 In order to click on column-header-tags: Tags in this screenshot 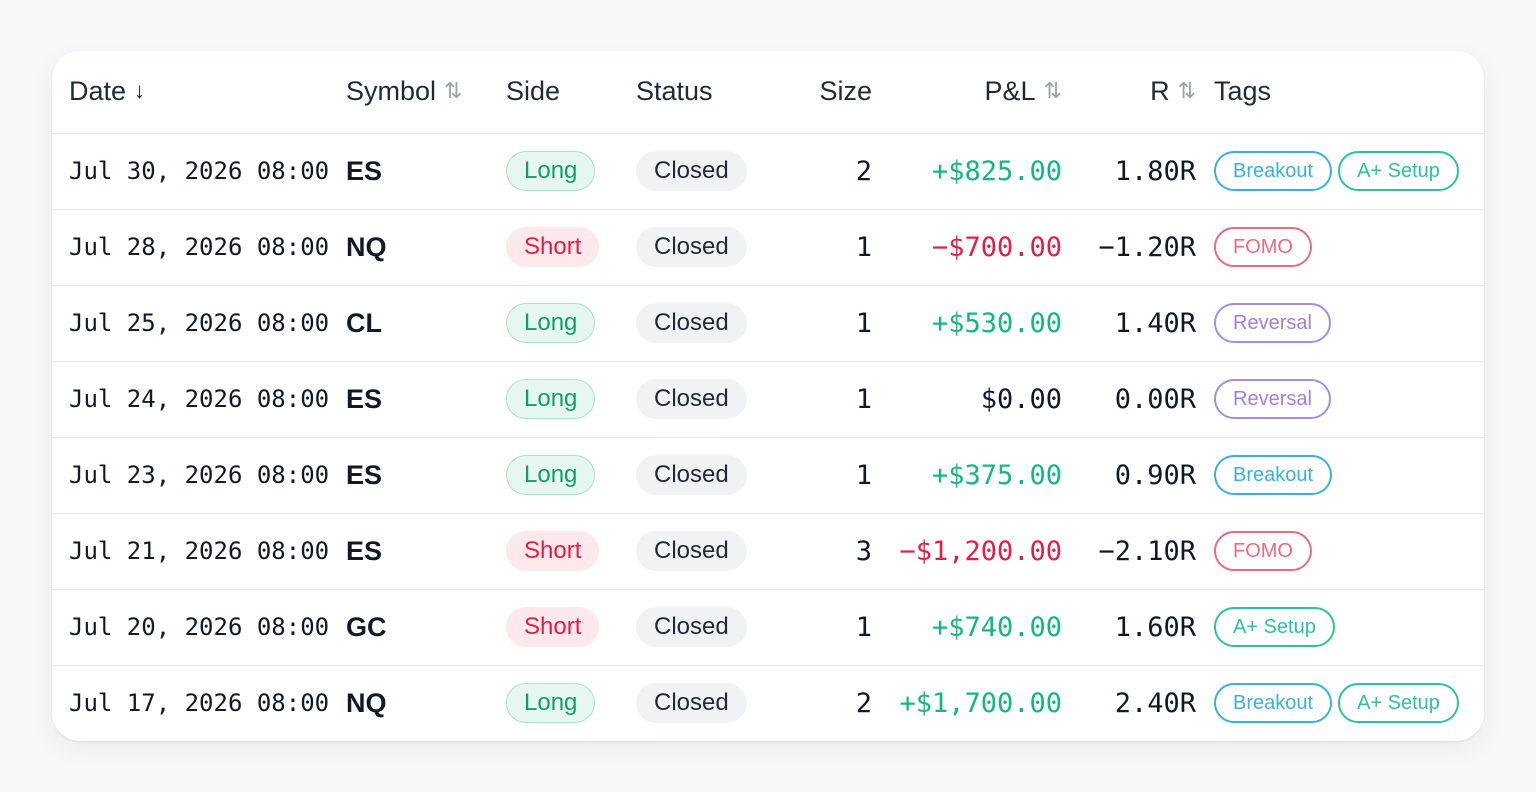, I will do `click(1346, 92)`.